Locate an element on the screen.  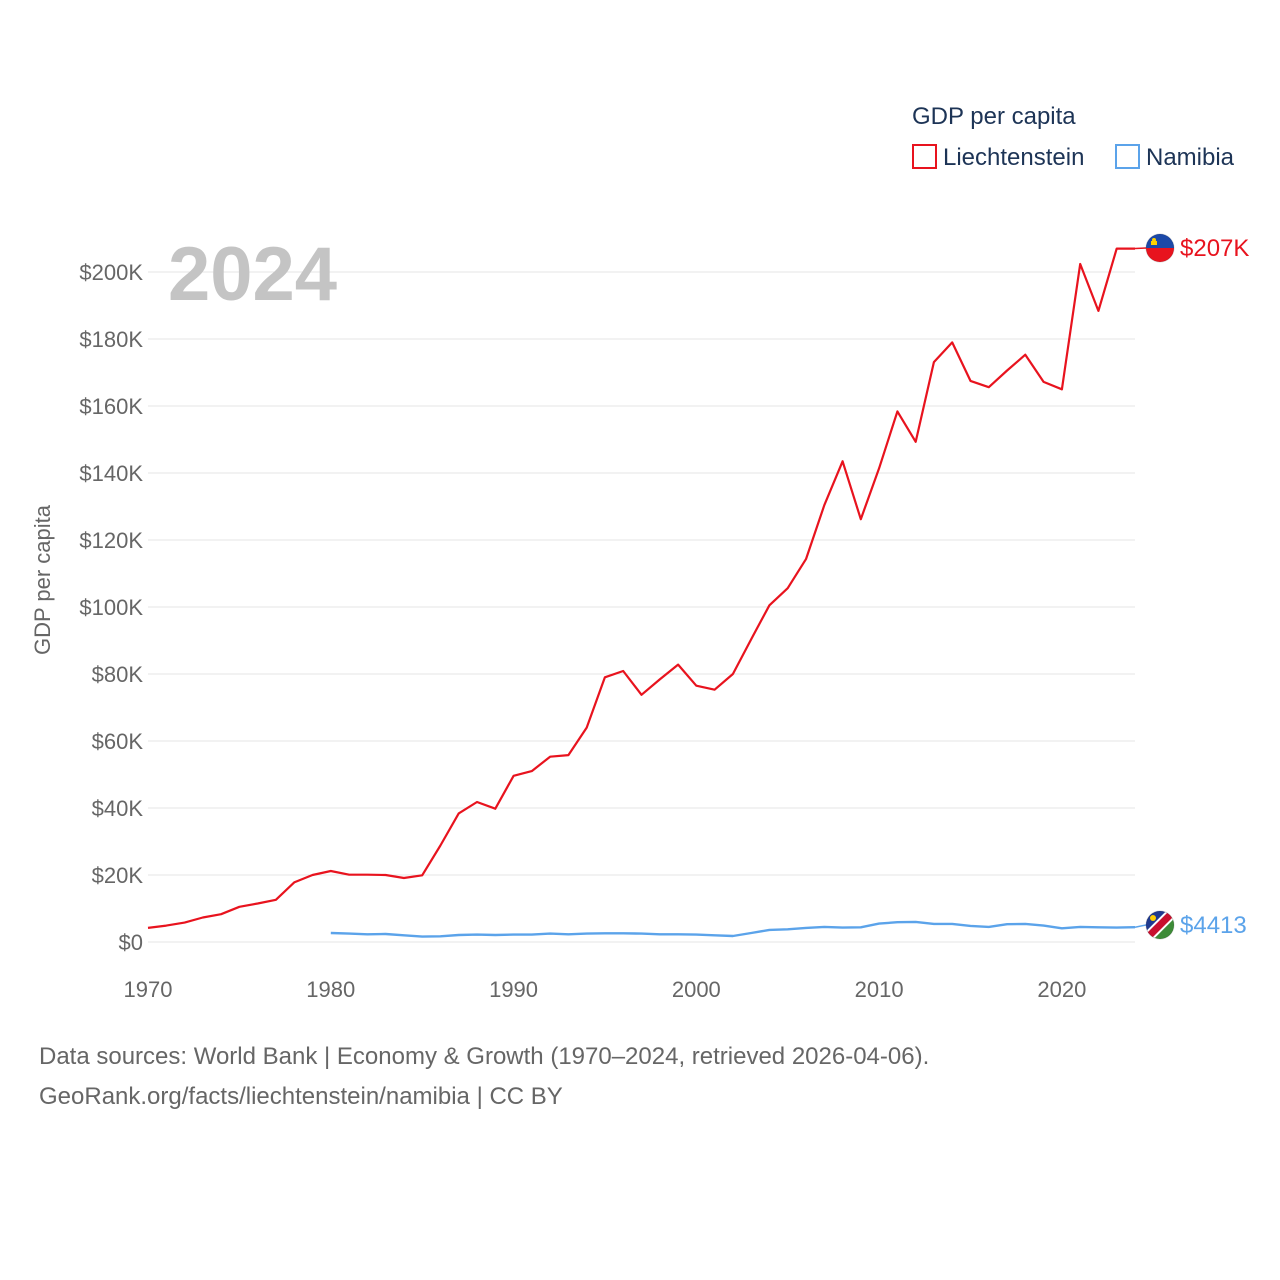
data-point-namibia-2018 is located at coordinates (1025, 924).